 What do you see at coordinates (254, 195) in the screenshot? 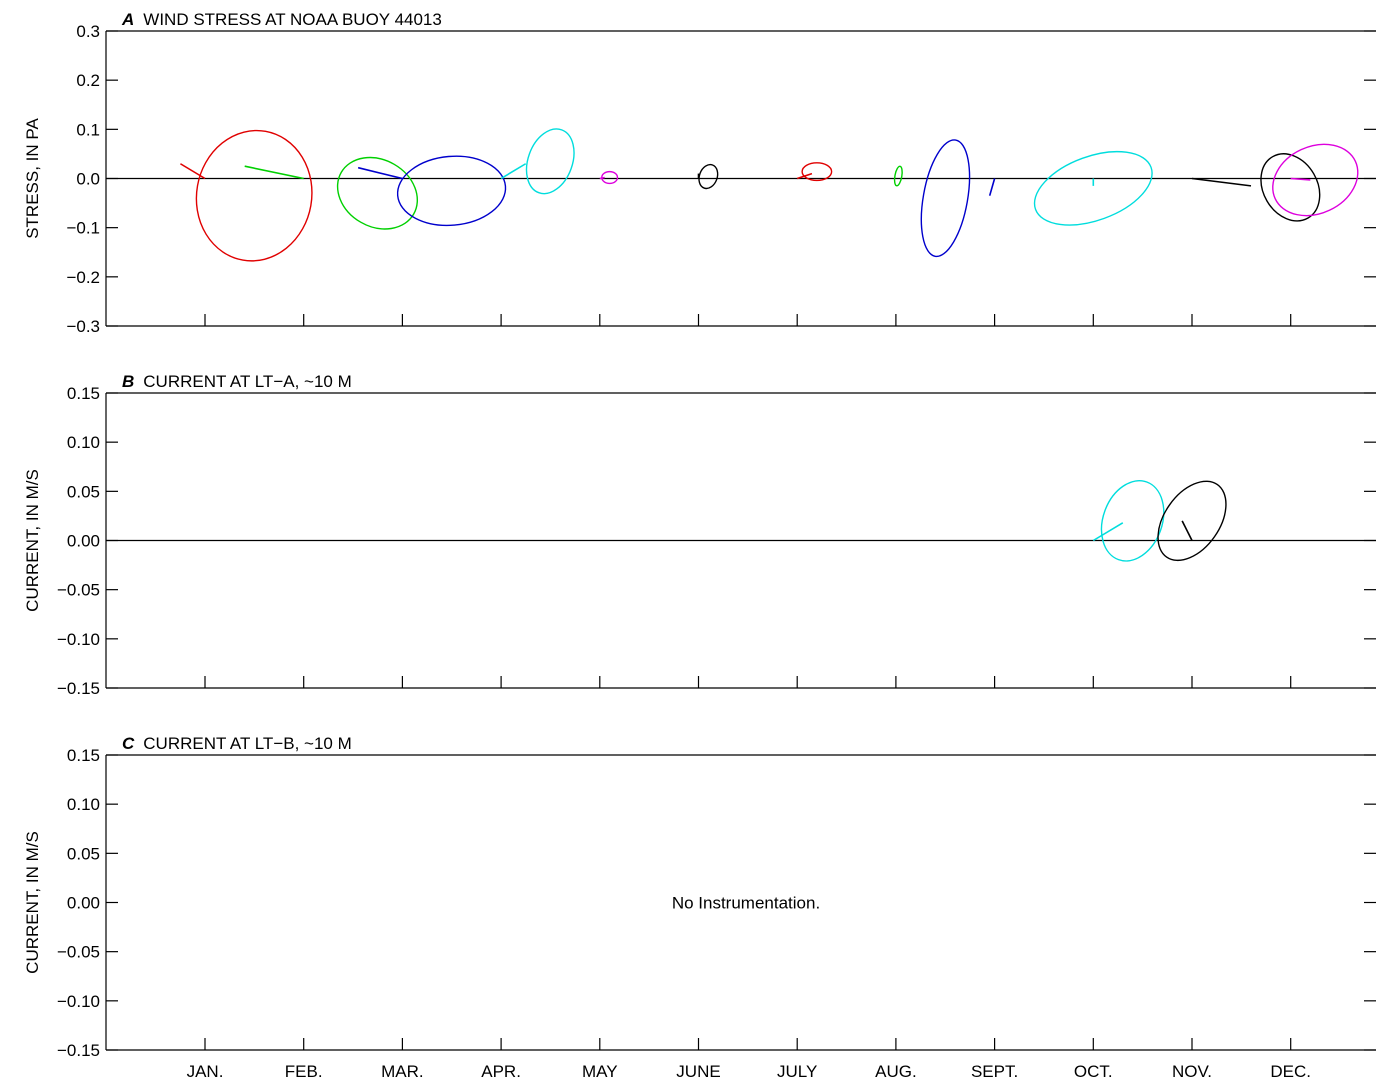
I see `variance-ellipse-jan` at bounding box center [254, 195].